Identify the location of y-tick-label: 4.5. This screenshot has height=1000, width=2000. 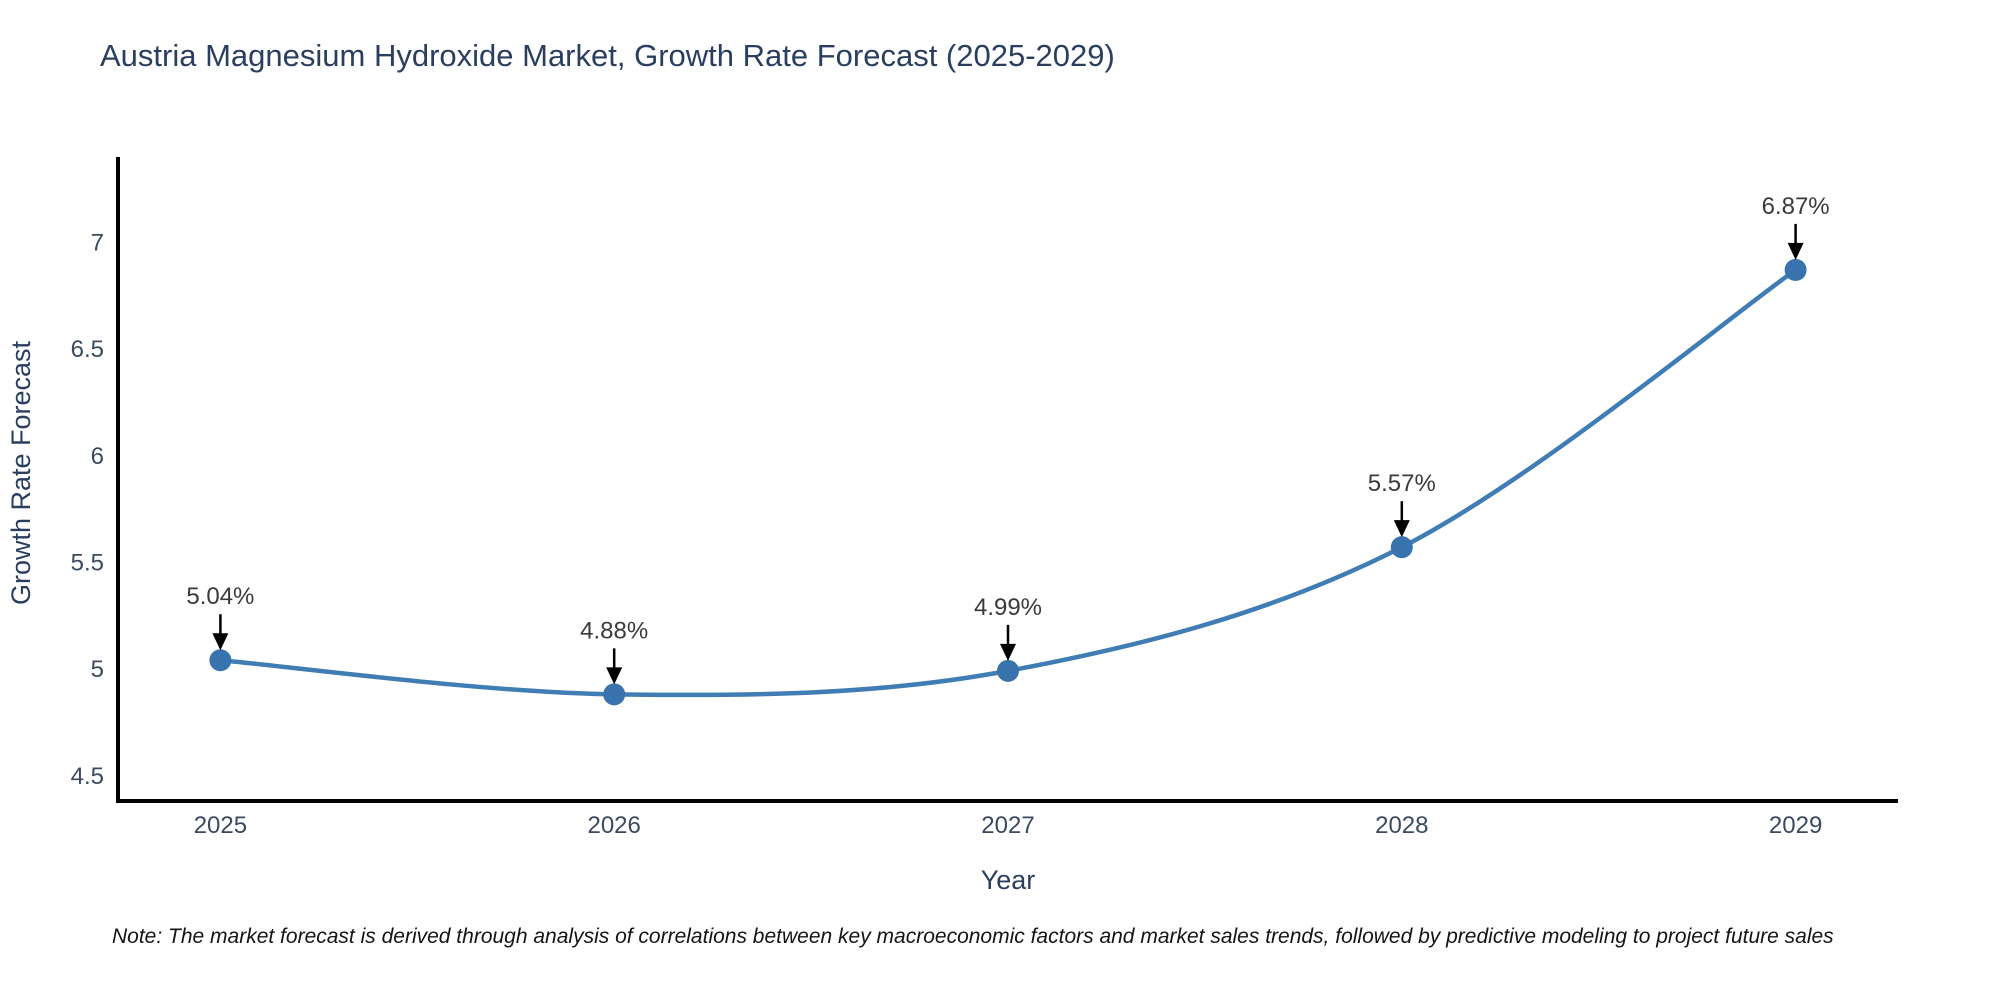
(87, 776).